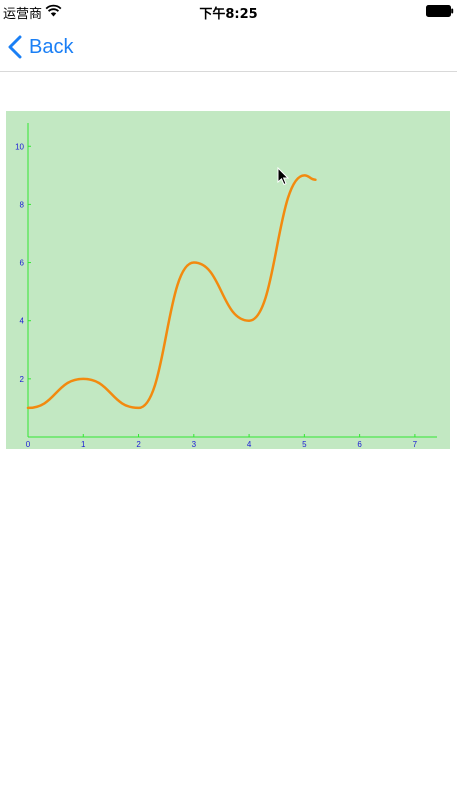  I want to click on x-tick-label: 6, so click(359, 444).